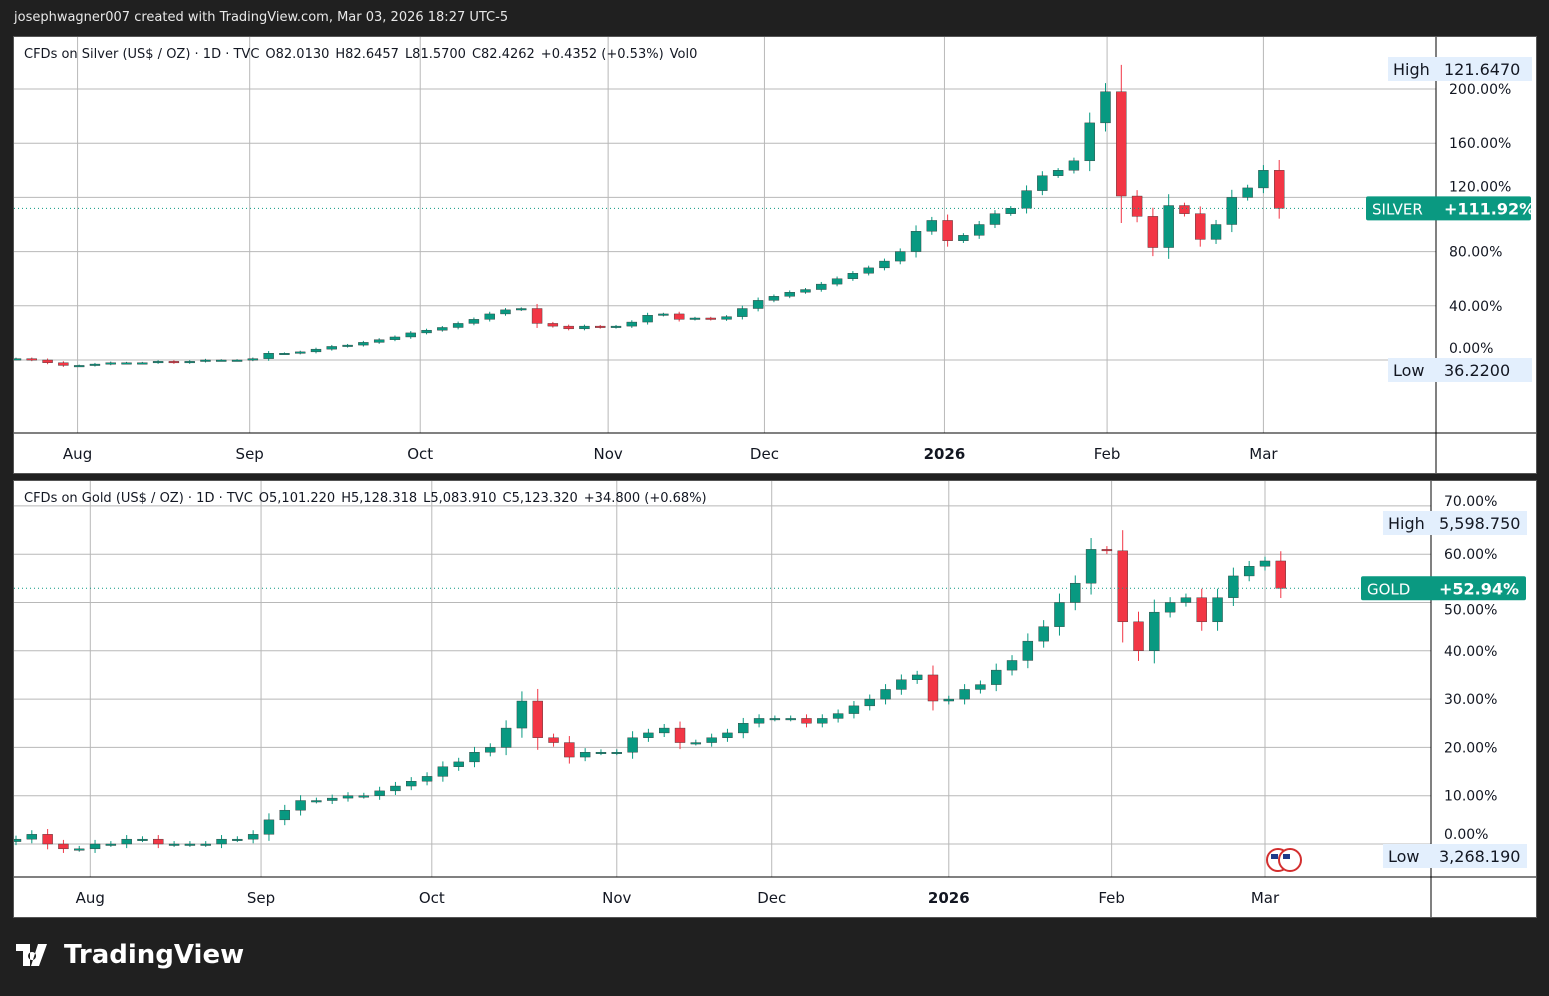  What do you see at coordinates (460, 498) in the screenshot?
I see `gold-low: L5,083.910` at bounding box center [460, 498].